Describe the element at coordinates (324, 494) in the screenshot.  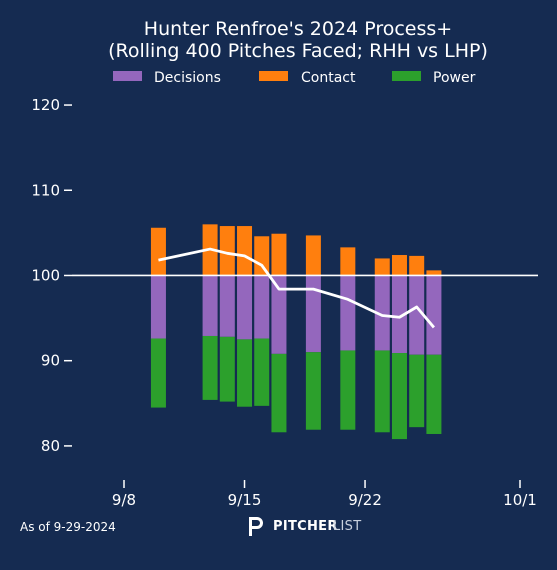
I see `x-axis: 9/8 9/15 9/22 10/1` at that location.